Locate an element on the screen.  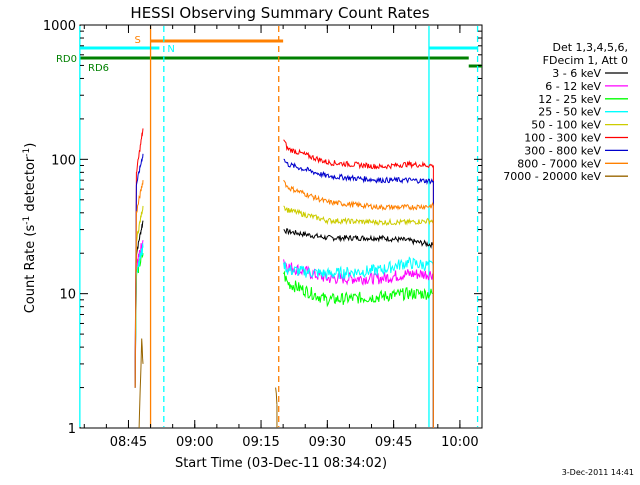
legend-label-2: 12 - 25 keV is located at coordinates (569, 99).